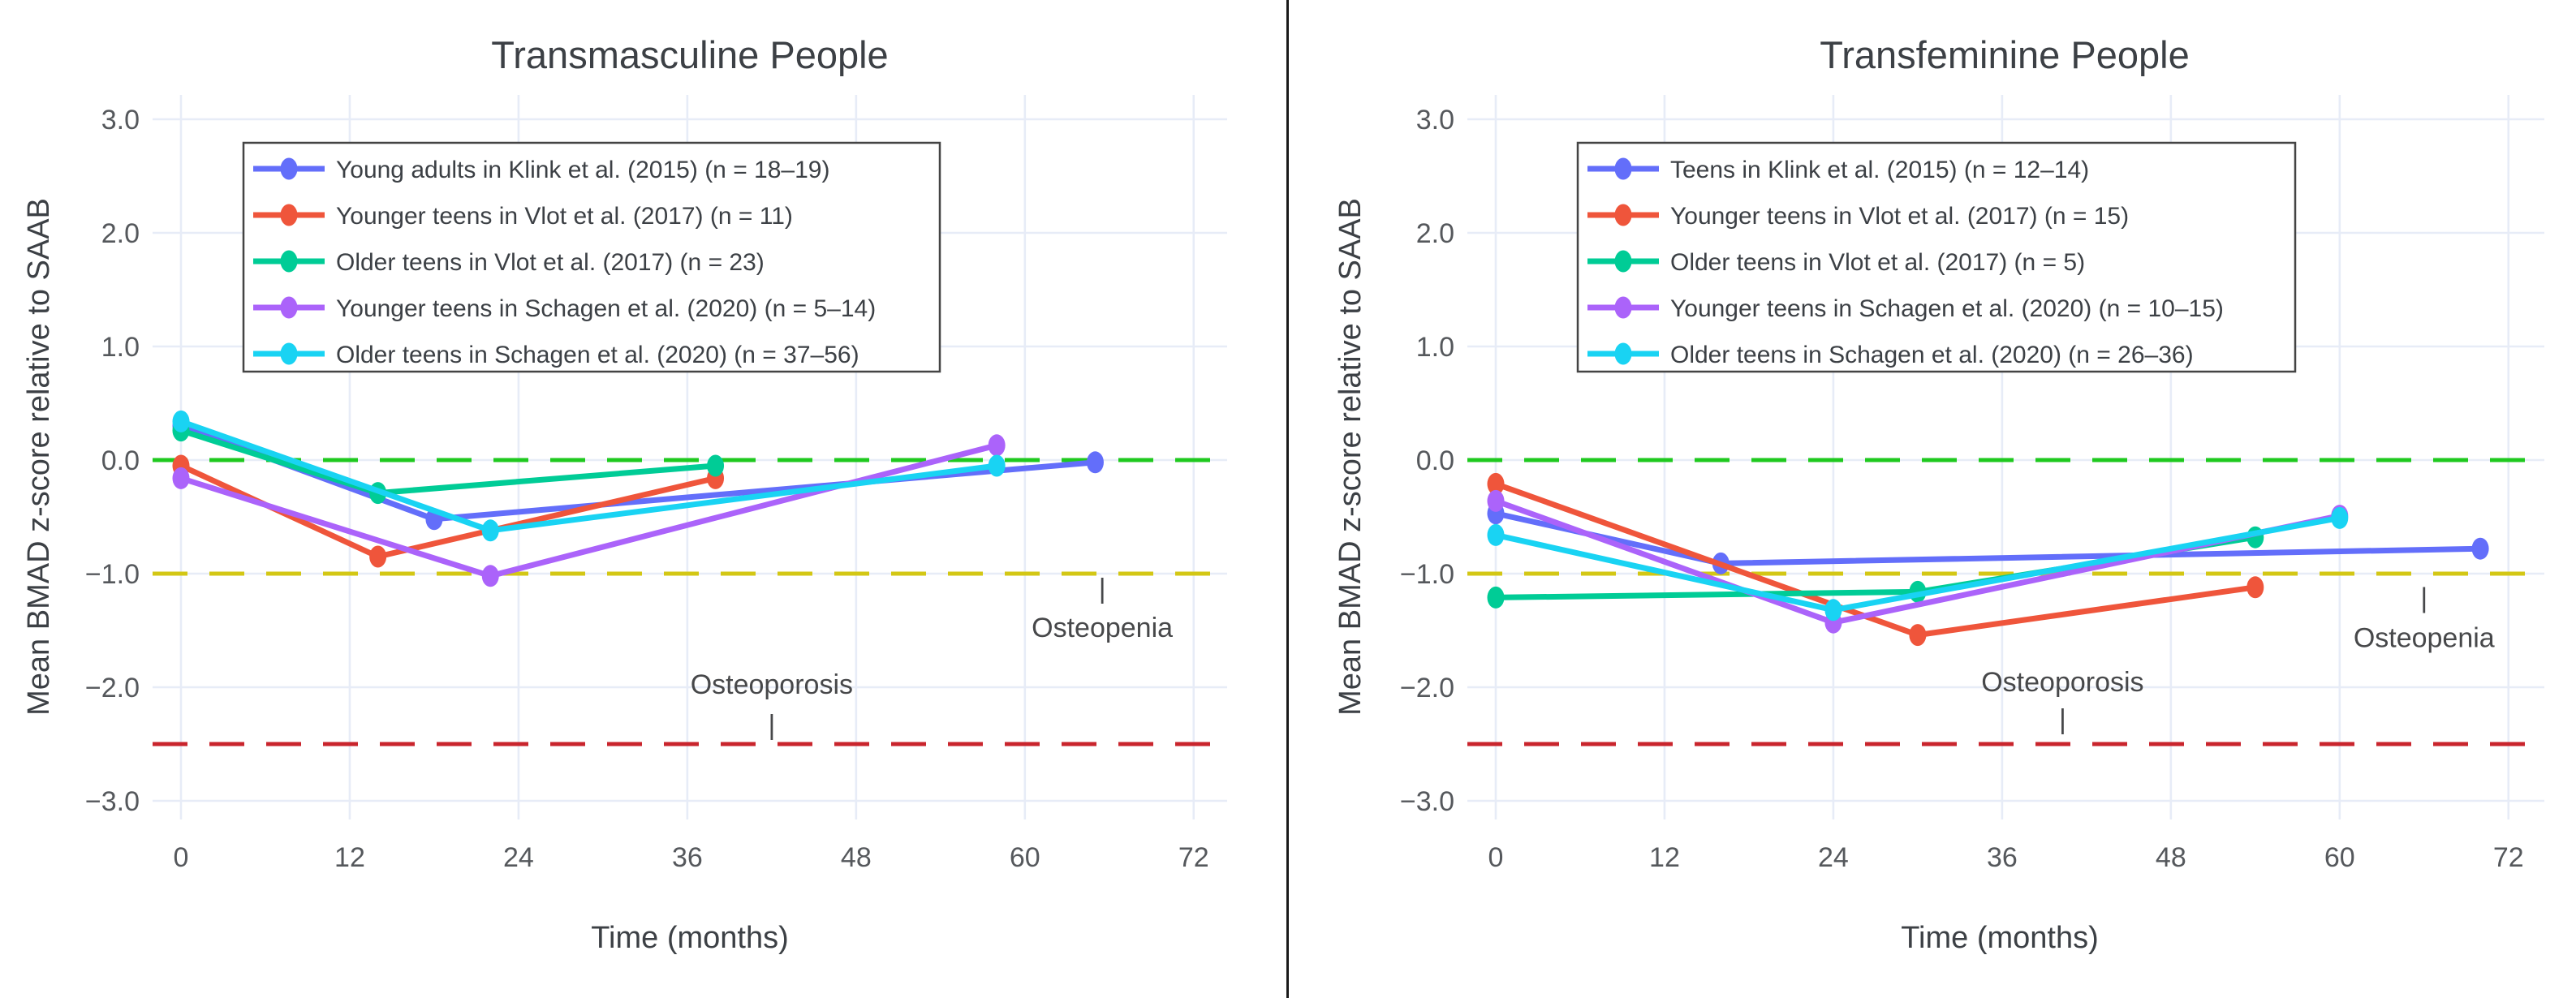  I want to click on panel-divider, so click(1288, 499).